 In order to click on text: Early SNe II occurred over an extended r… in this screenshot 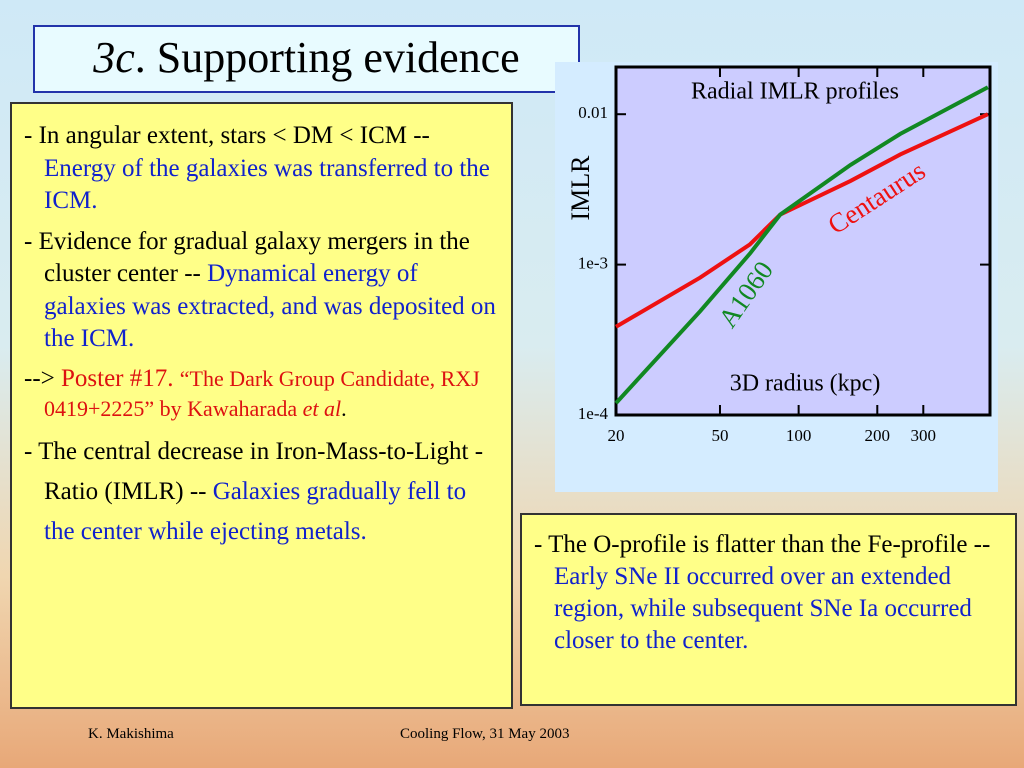, I will do `click(763, 608)`.